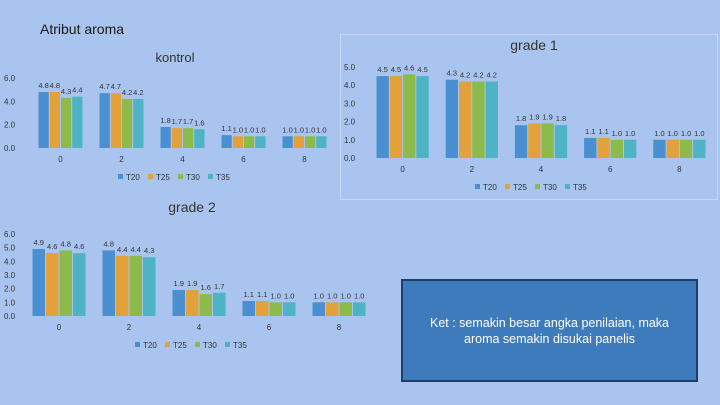 This screenshot has height=405, width=720. What do you see at coordinates (10, 302) in the screenshot?
I see `y-tick-label: 1.0` at bounding box center [10, 302].